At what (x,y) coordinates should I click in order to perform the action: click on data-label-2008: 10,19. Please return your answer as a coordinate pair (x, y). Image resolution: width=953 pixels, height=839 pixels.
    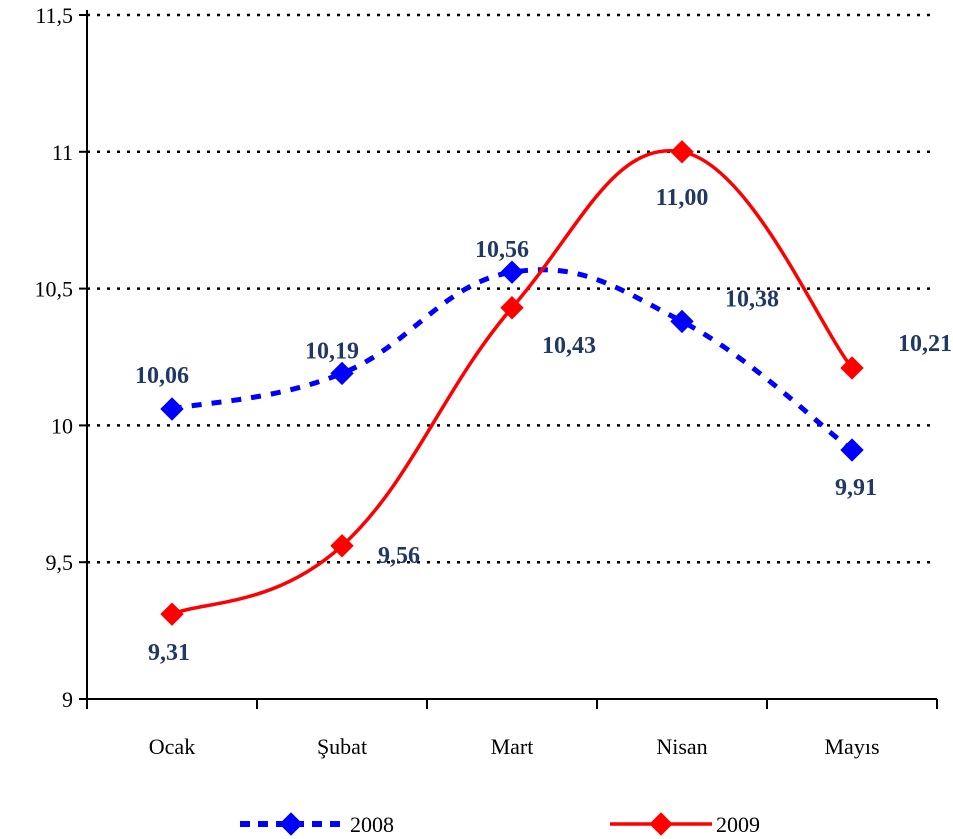
    Looking at the image, I should click on (332, 351).